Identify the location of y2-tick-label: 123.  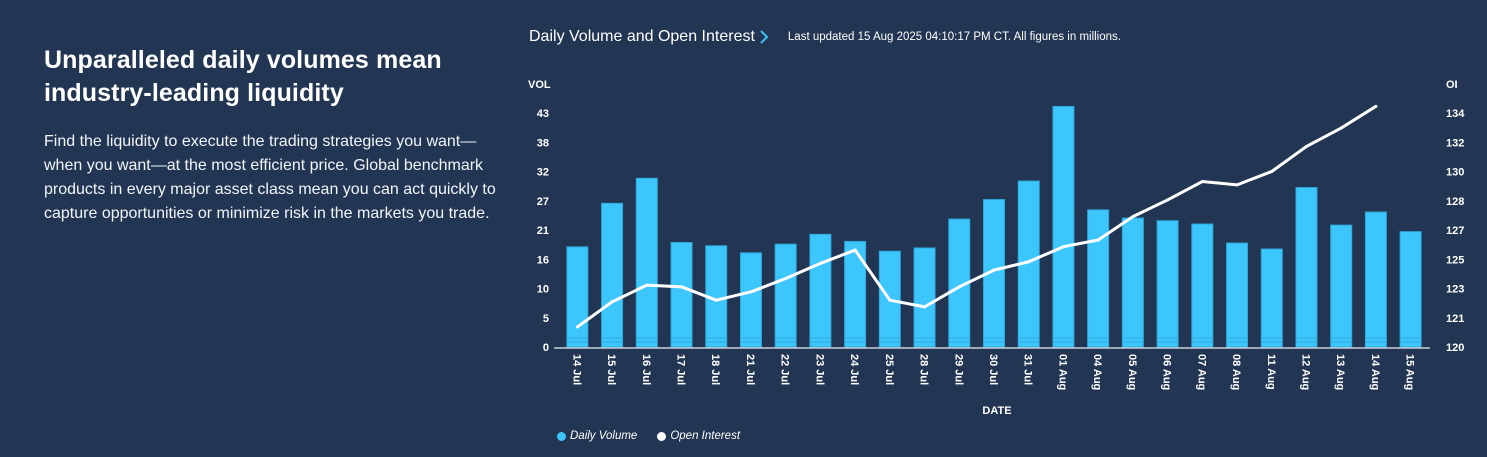
(1455, 290).